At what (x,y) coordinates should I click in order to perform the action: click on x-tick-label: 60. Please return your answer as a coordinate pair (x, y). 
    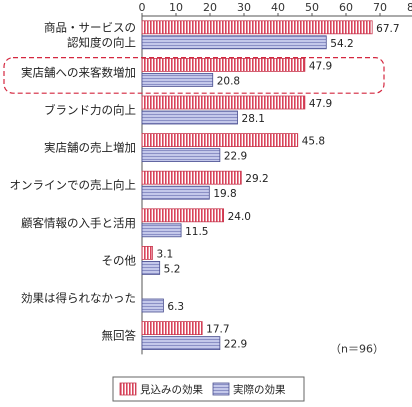
    Looking at the image, I should click on (346, 7).